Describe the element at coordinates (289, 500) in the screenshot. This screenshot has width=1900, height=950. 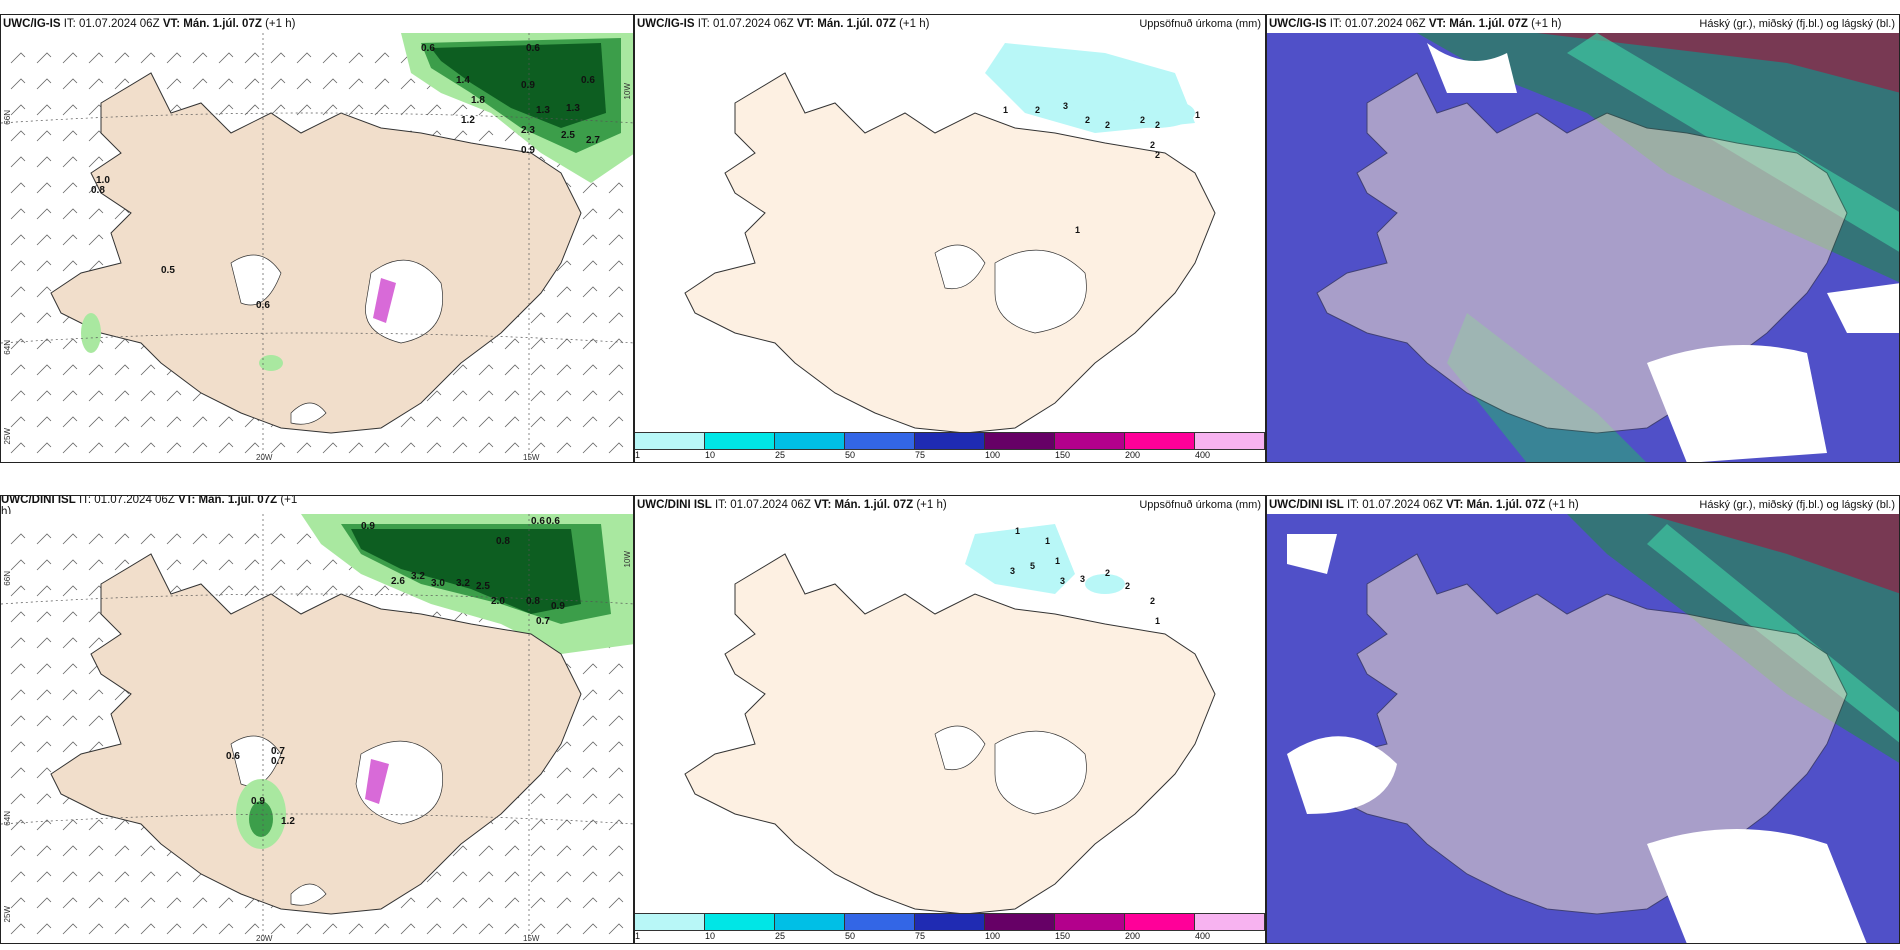
I see `lead-time: (+1` at that location.